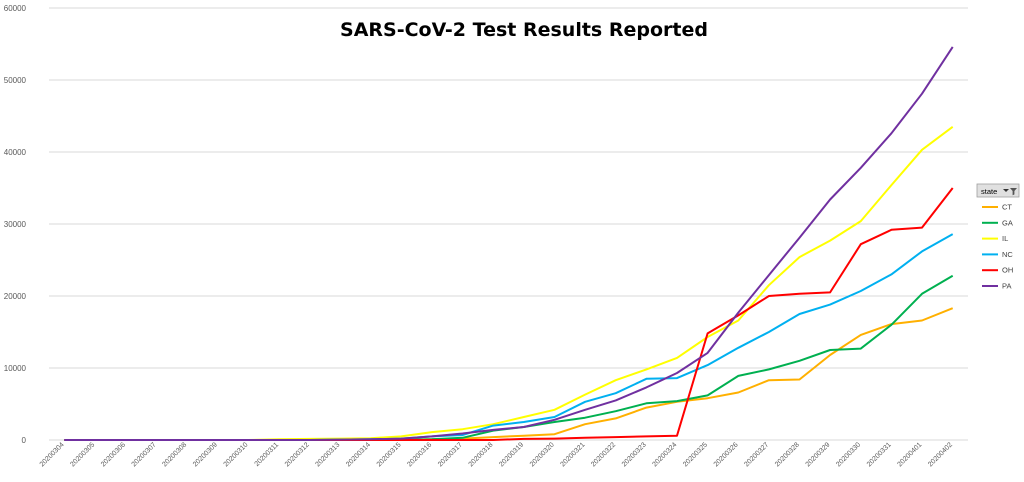  What do you see at coordinates (1006, 286) in the screenshot?
I see `legend-label-pa: PA` at bounding box center [1006, 286].